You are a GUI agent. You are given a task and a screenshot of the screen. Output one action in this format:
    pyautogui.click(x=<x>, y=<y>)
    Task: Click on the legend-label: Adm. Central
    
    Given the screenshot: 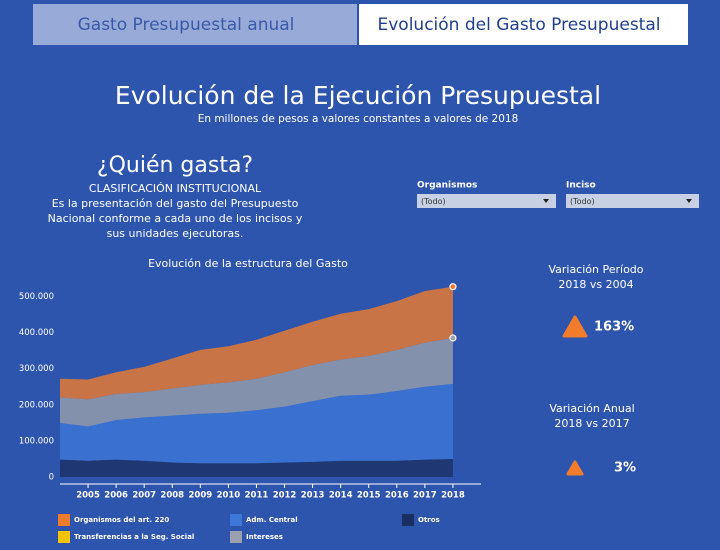 What is the action you would take?
    pyautogui.click(x=272, y=520)
    